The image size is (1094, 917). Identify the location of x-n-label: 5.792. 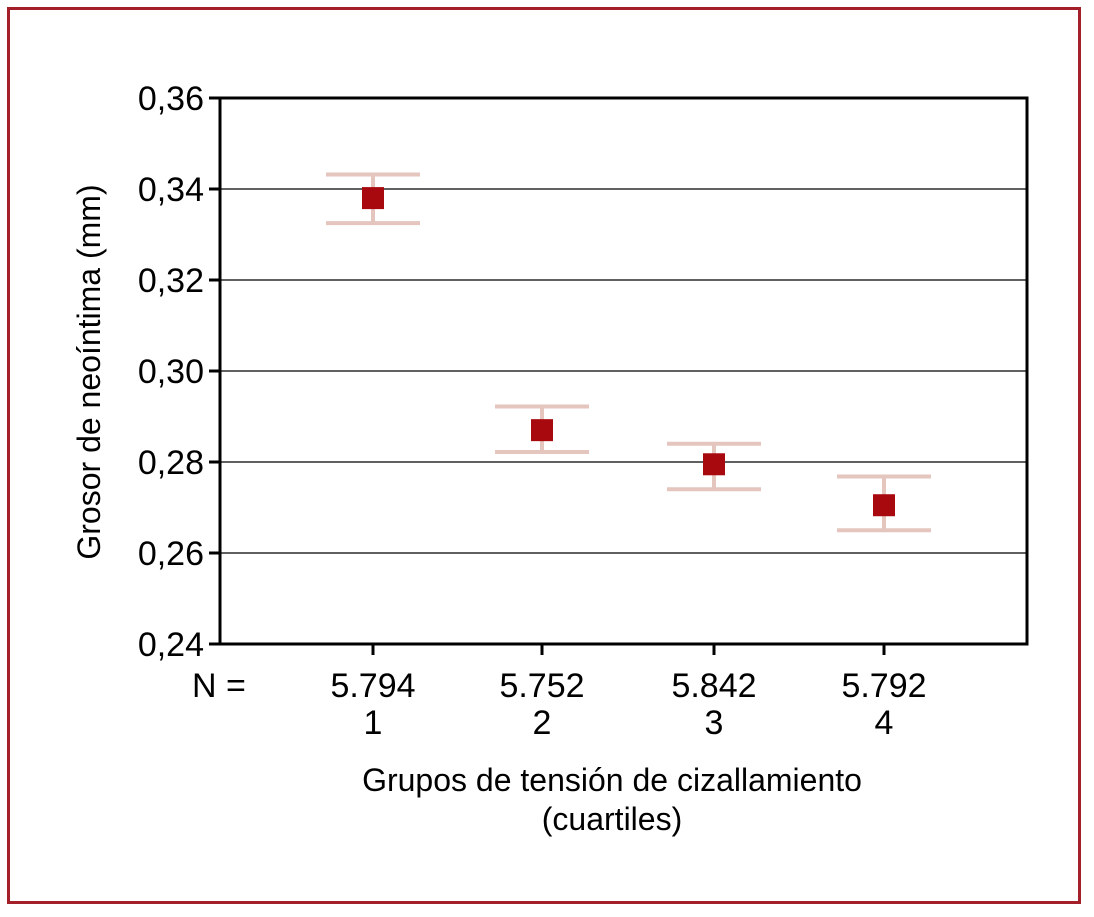
(883, 686).